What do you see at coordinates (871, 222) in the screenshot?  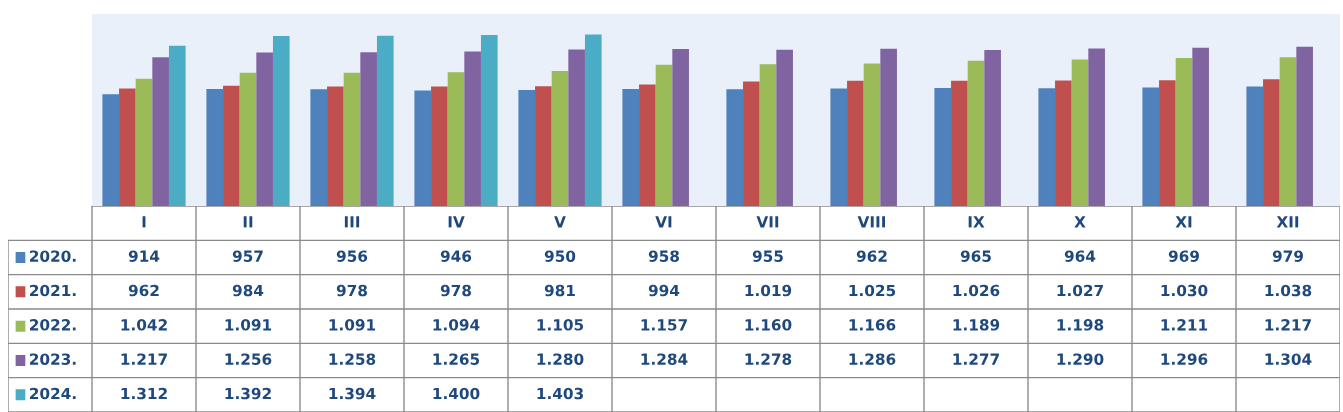 I see `x-tick-label: VIII` at bounding box center [871, 222].